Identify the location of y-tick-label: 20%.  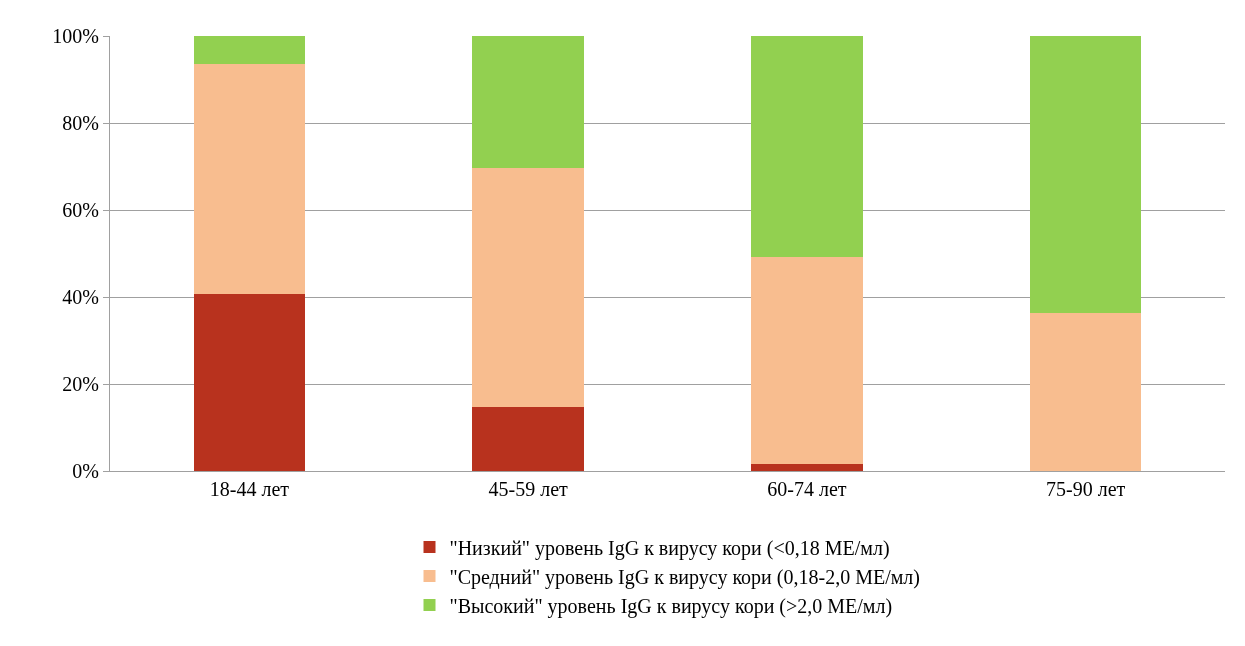
(80, 384).